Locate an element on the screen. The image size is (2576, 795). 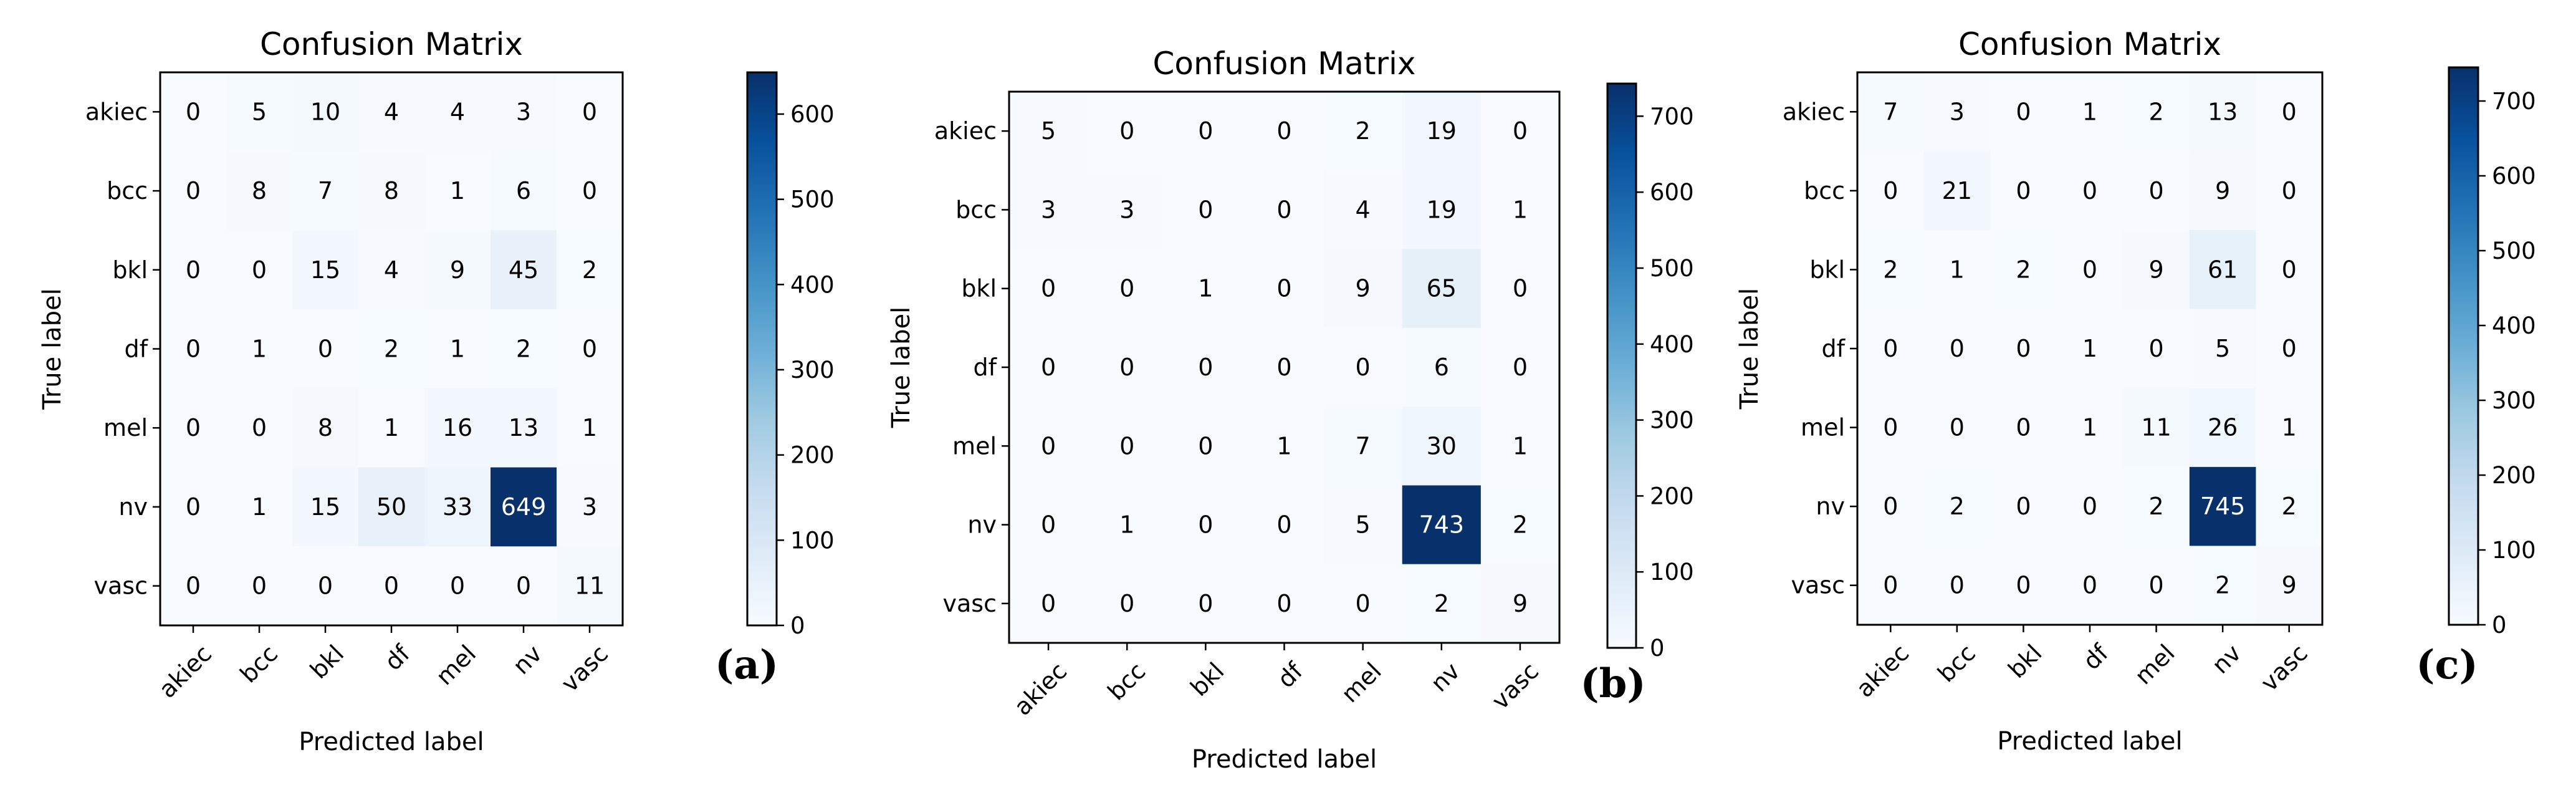
cell-value-label: 4 is located at coordinates (1363, 209).